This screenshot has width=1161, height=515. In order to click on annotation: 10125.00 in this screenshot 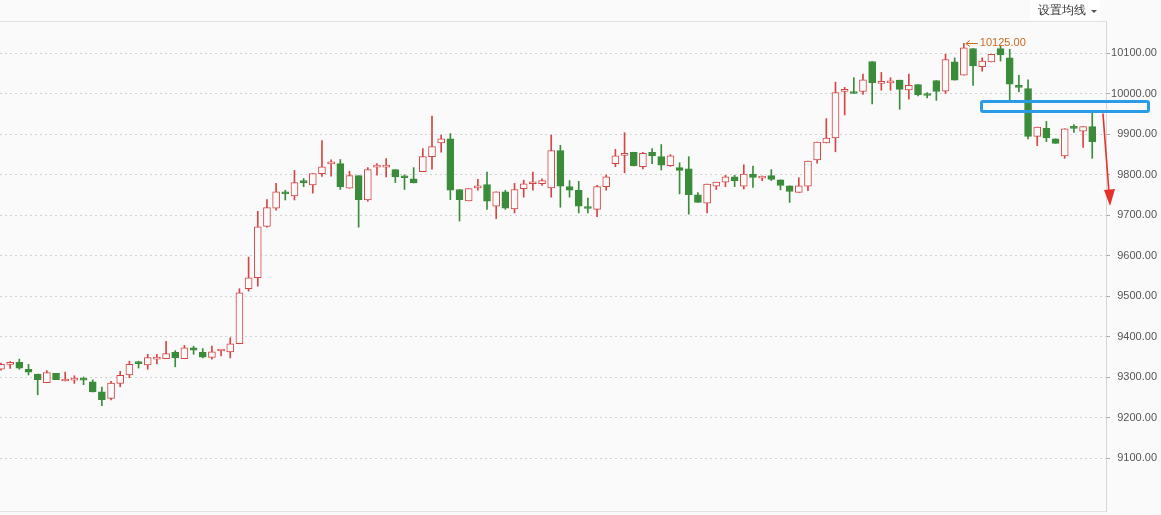, I will do `click(1002, 41)`.